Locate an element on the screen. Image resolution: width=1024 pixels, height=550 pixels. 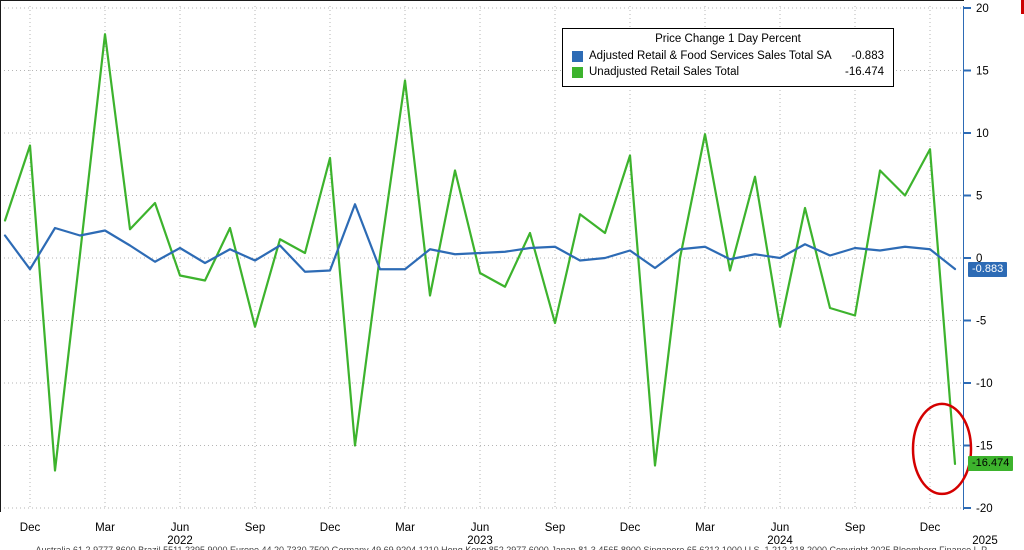
y-tick-label: -10 is located at coordinates (984, 384).